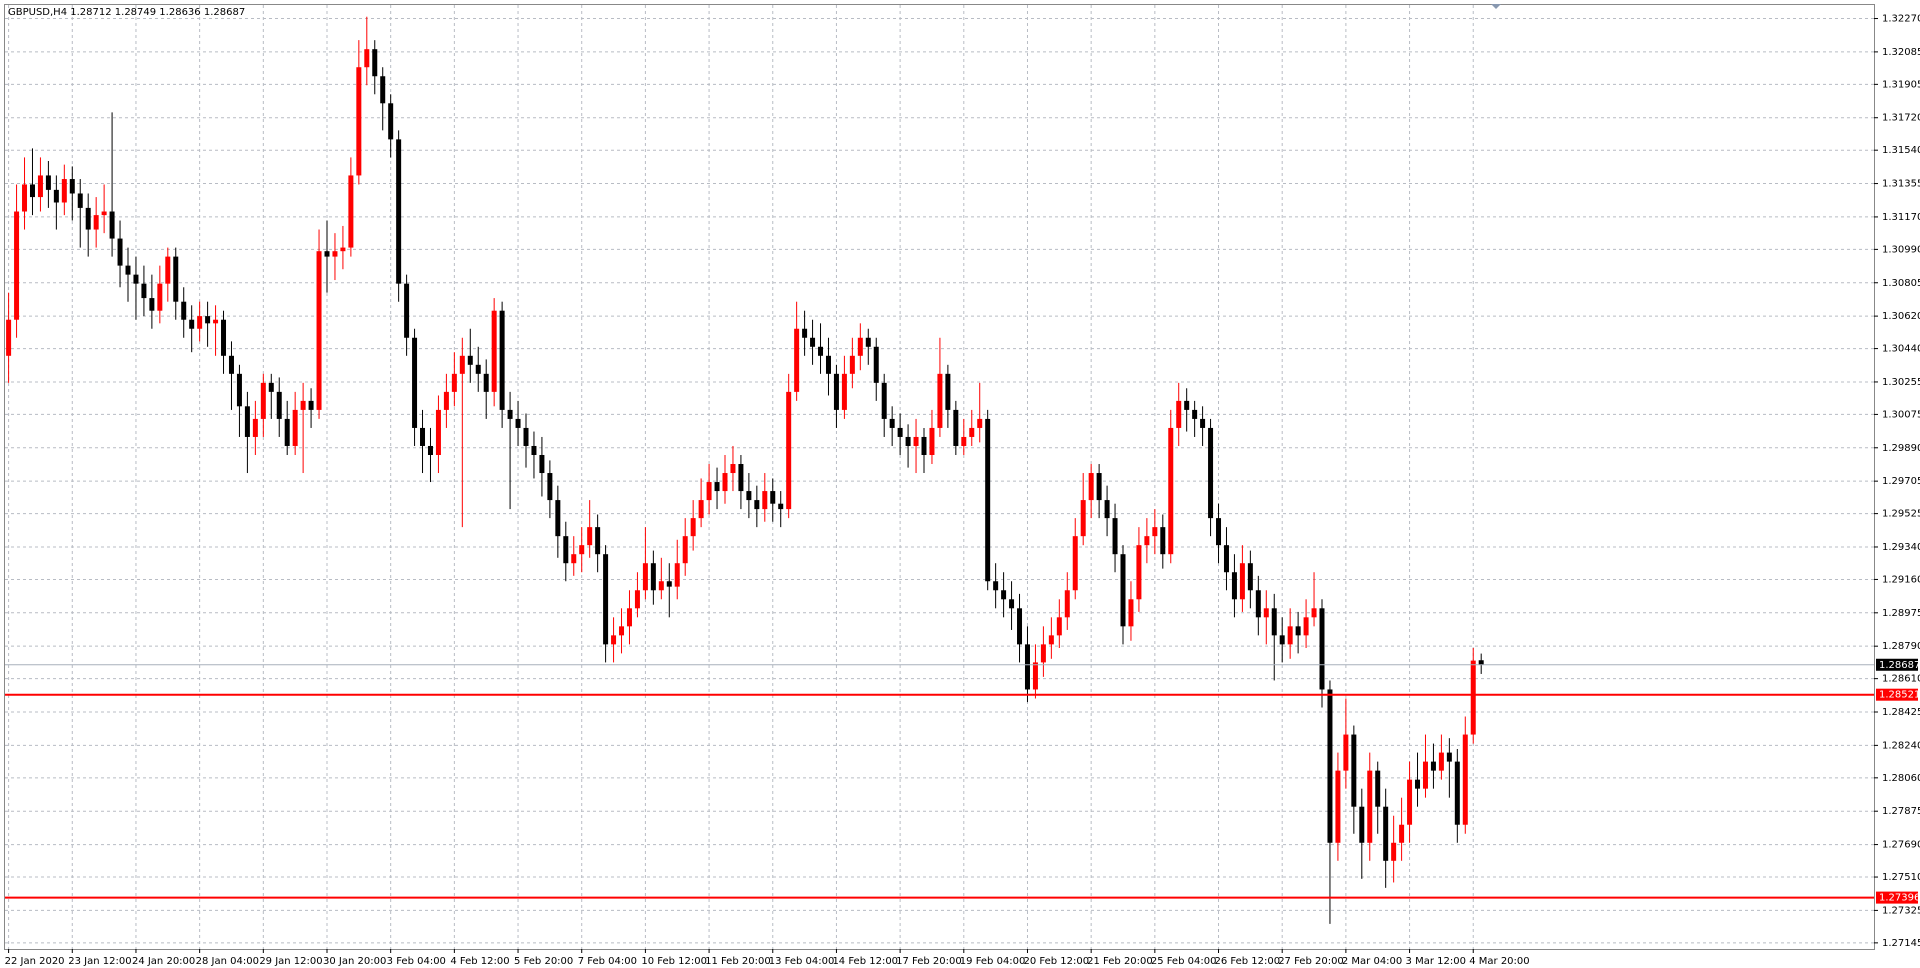 This screenshot has width=1920, height=968. What do you see at coordinates (1499, 961) in the screenshot?
I see `x-tick-label: 4 Mar 20:00` at bounding box center [1499, 961].